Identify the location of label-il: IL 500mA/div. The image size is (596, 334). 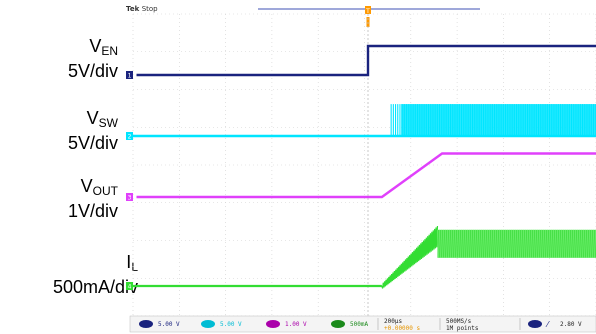
(95, 274).